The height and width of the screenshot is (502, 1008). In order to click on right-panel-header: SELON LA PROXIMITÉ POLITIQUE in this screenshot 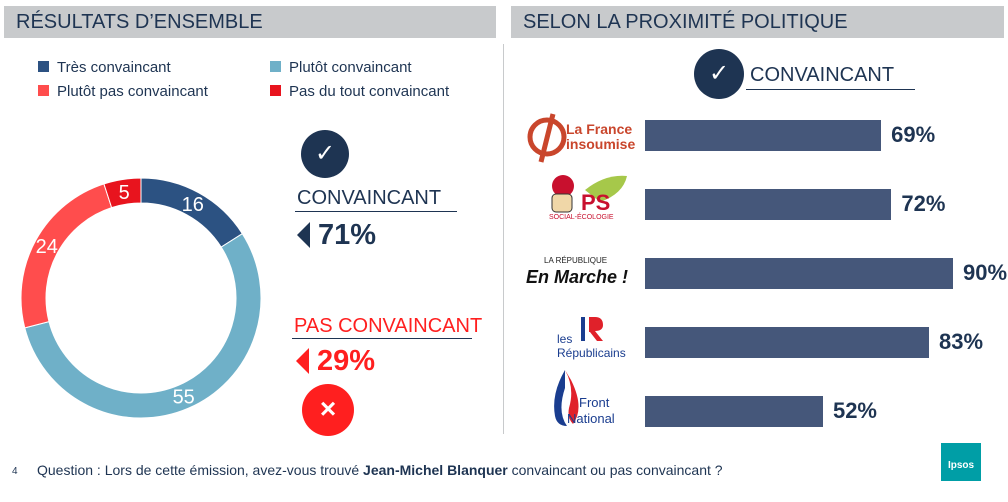, I will do `click(757, 22)`.